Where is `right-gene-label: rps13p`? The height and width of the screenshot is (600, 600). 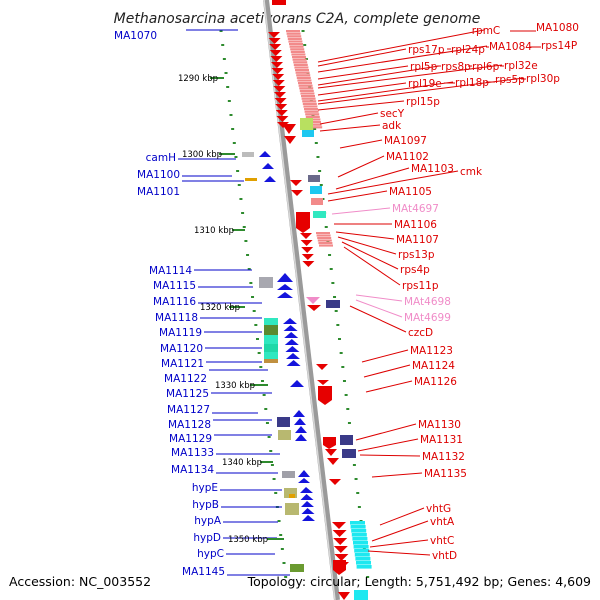 right-gene-label: rps13p is located at coordinates (416, 255).